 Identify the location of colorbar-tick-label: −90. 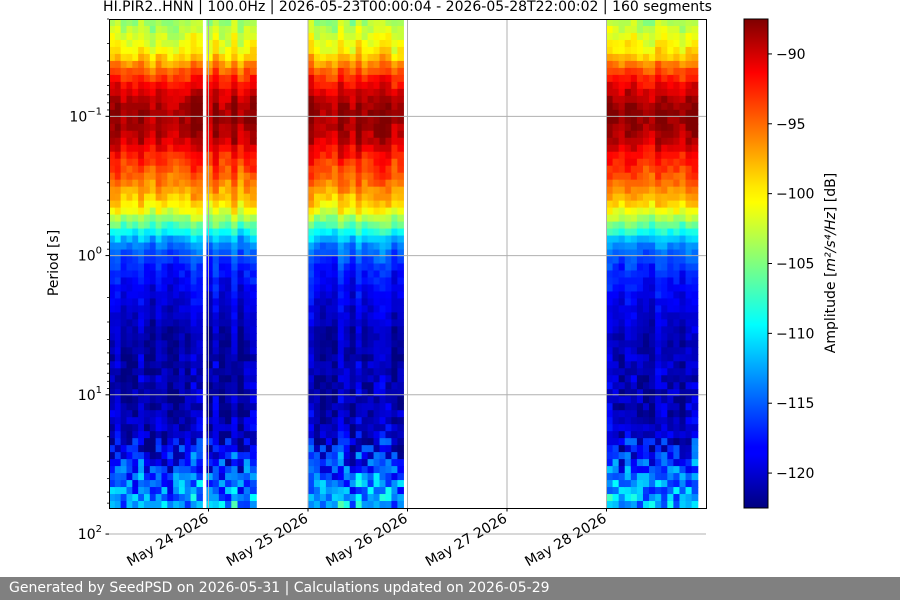
(791, 55).